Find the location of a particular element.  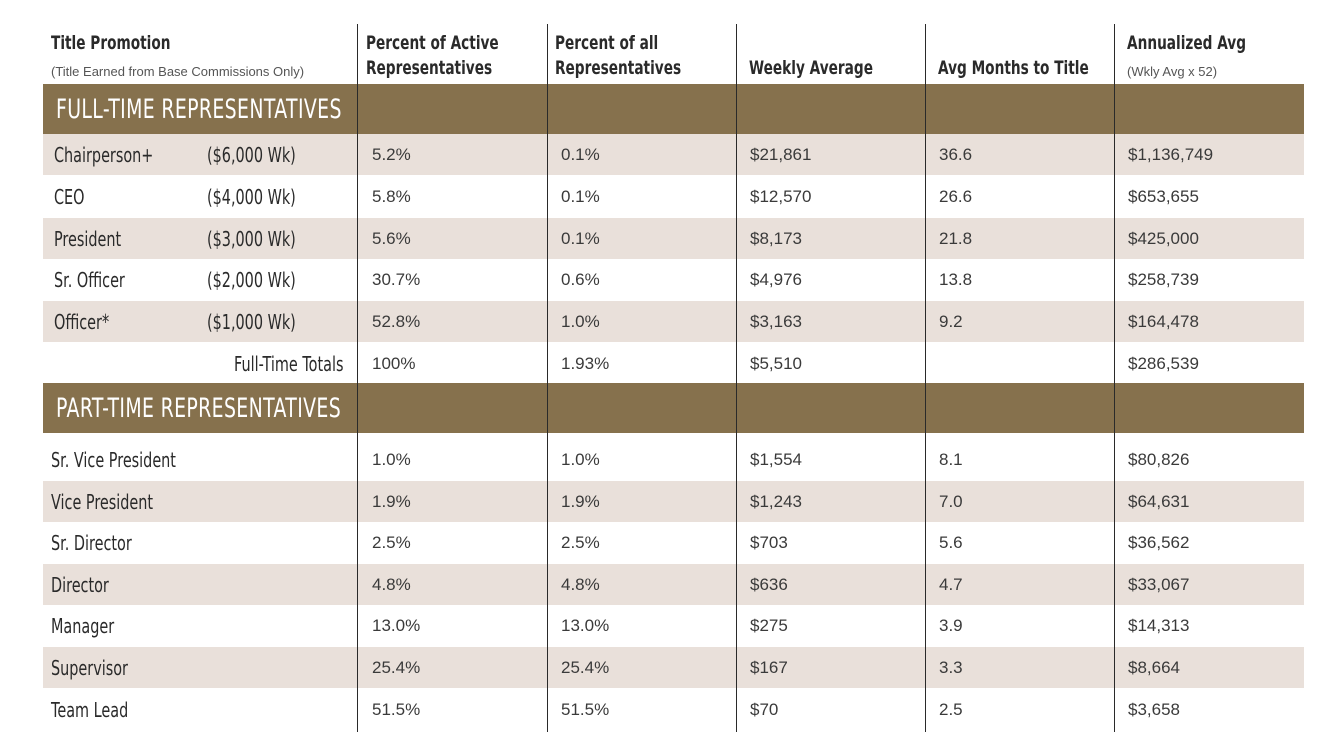

cell-months: 3.9 is located at coordinates (951, 626).